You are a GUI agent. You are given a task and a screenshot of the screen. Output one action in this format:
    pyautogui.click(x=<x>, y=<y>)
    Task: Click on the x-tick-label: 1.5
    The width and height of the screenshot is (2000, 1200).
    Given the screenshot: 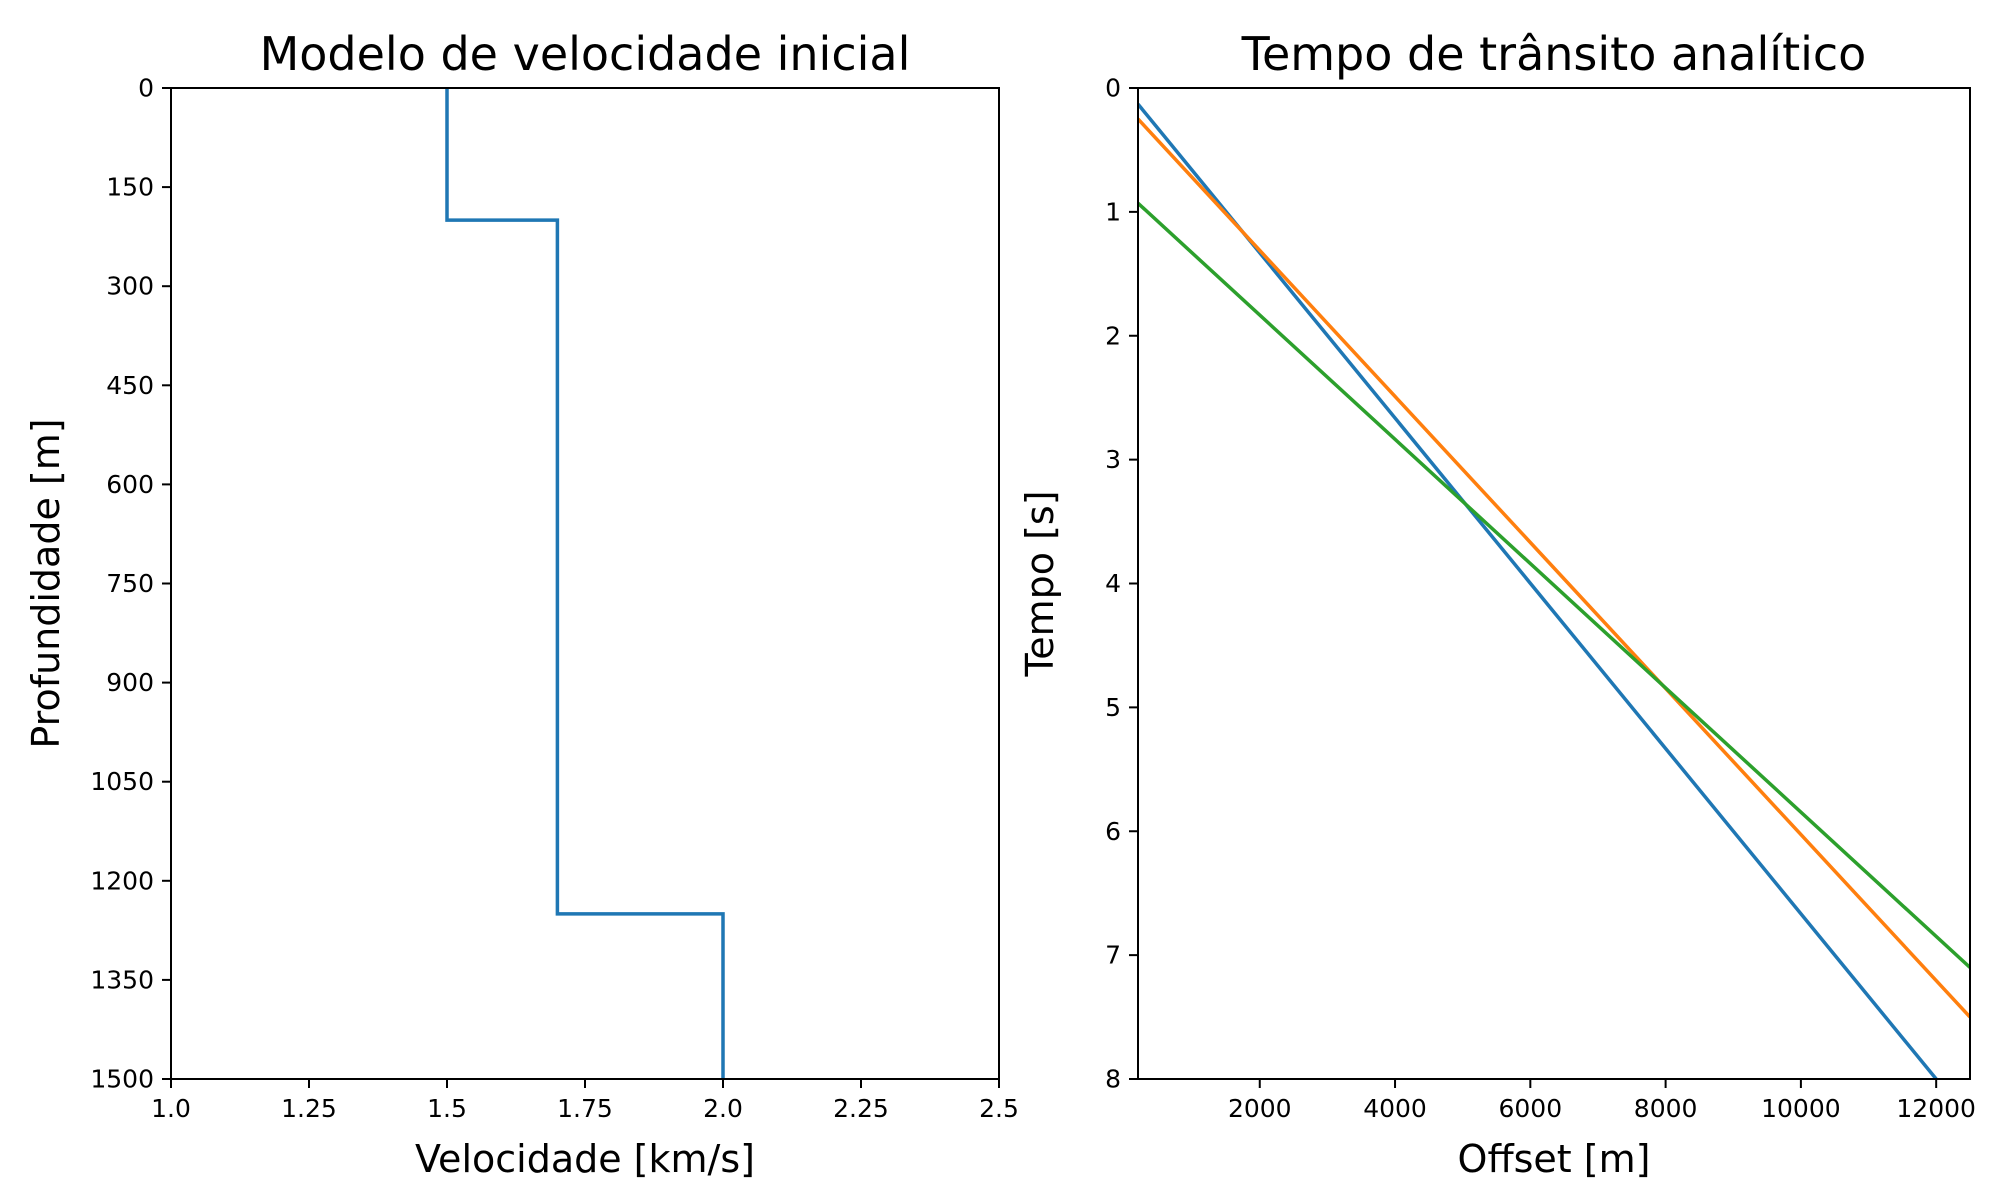 What is the action you would take?
    pyautogui.click(x=447, y=1108)
    